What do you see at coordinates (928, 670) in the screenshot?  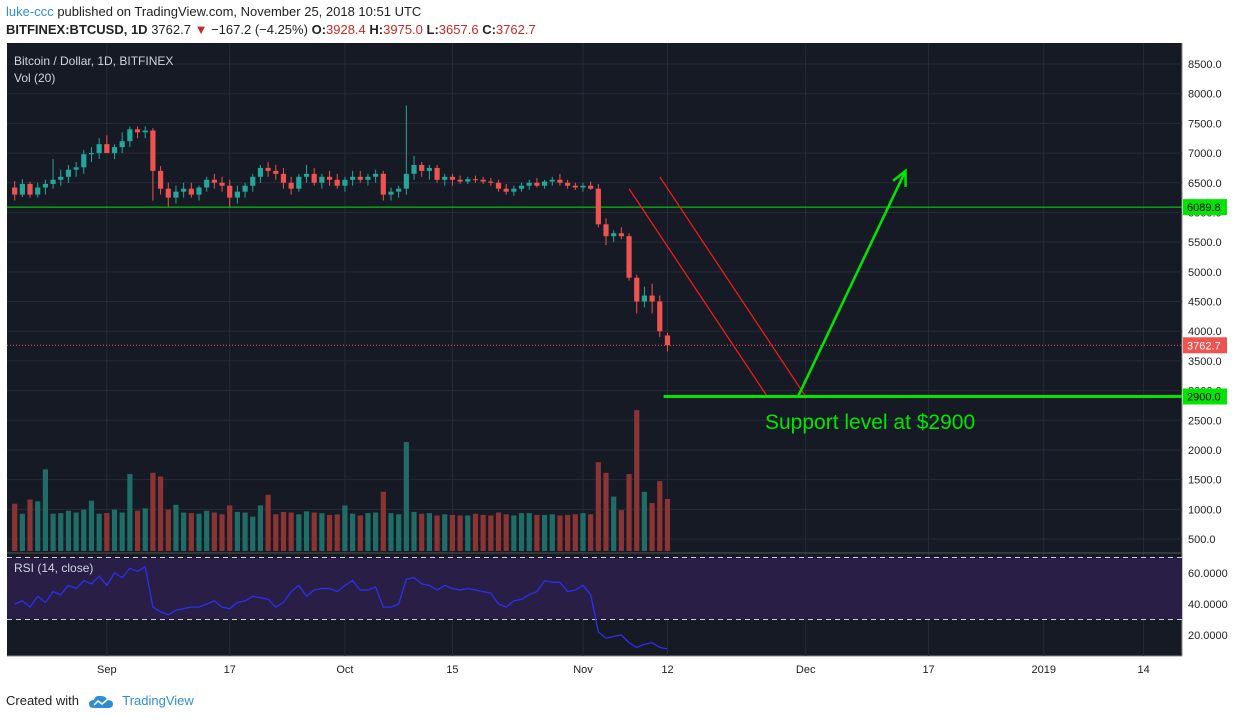 I see `time-tick-label: 17` at bounding box center [928, 670].